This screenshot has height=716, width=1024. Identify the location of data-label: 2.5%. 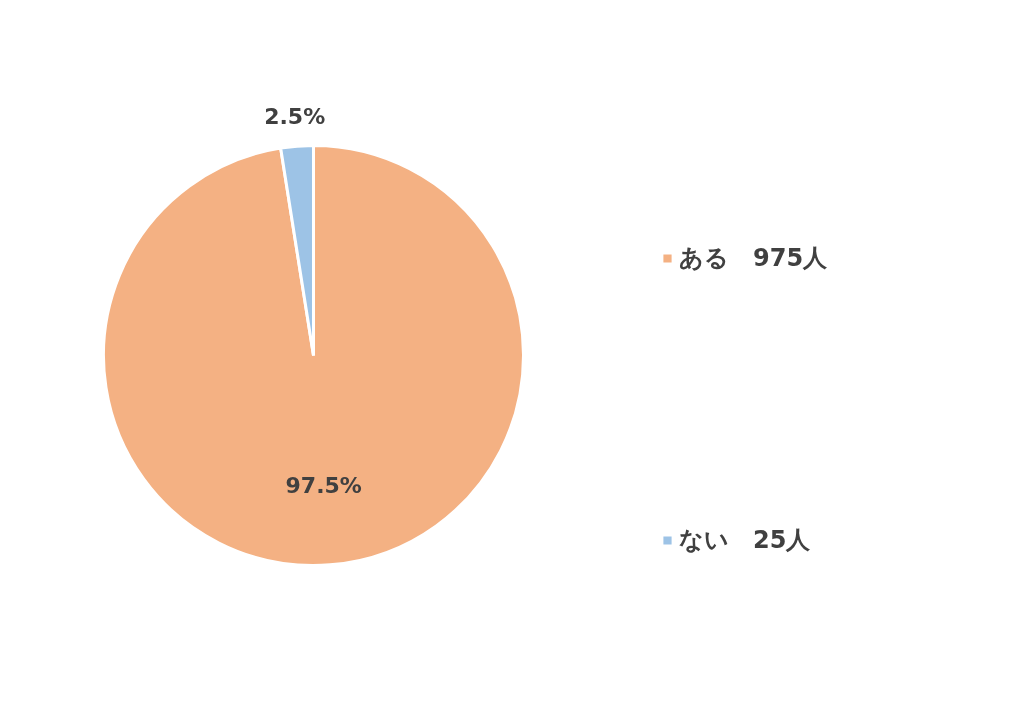
(295, 117).